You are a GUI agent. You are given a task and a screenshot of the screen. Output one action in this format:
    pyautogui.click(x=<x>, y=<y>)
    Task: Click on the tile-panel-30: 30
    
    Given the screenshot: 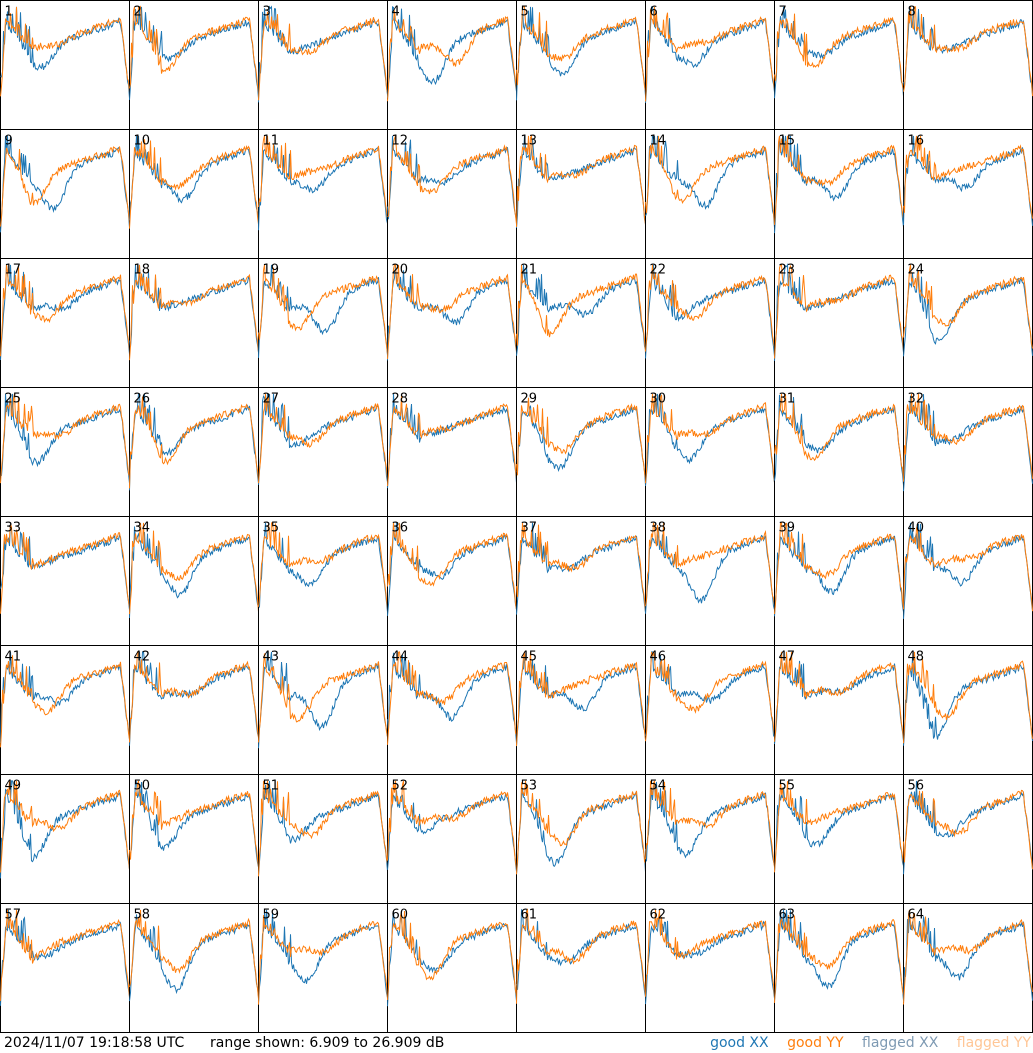 What is the action you would take?
    pyautogui.click(x=710, y=452)
    